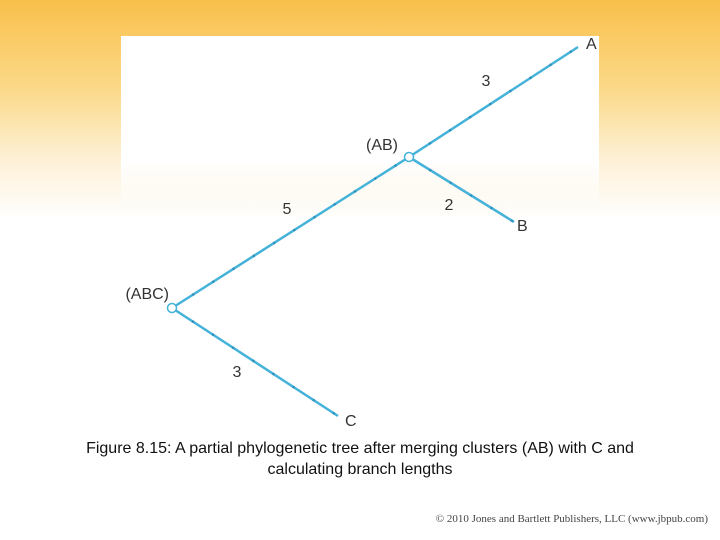 This screenshot has height=540, width=720. Describe the element at coordinates (591, 44) in the screenshot. I see `leaf-label: A` at that location.